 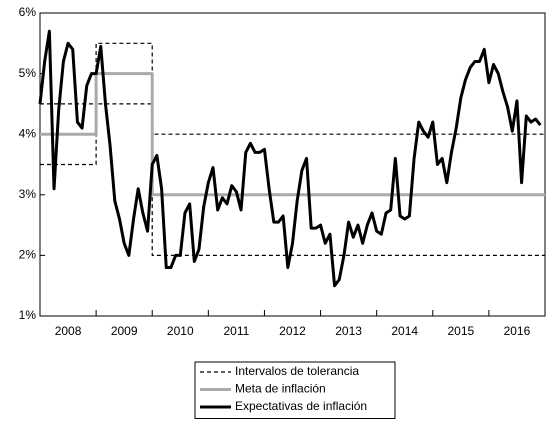 What do you see at coordinates (280, 389) in the screenshot?
I see `legend-label: Meta de inflación` at bounding box center [280, 389].